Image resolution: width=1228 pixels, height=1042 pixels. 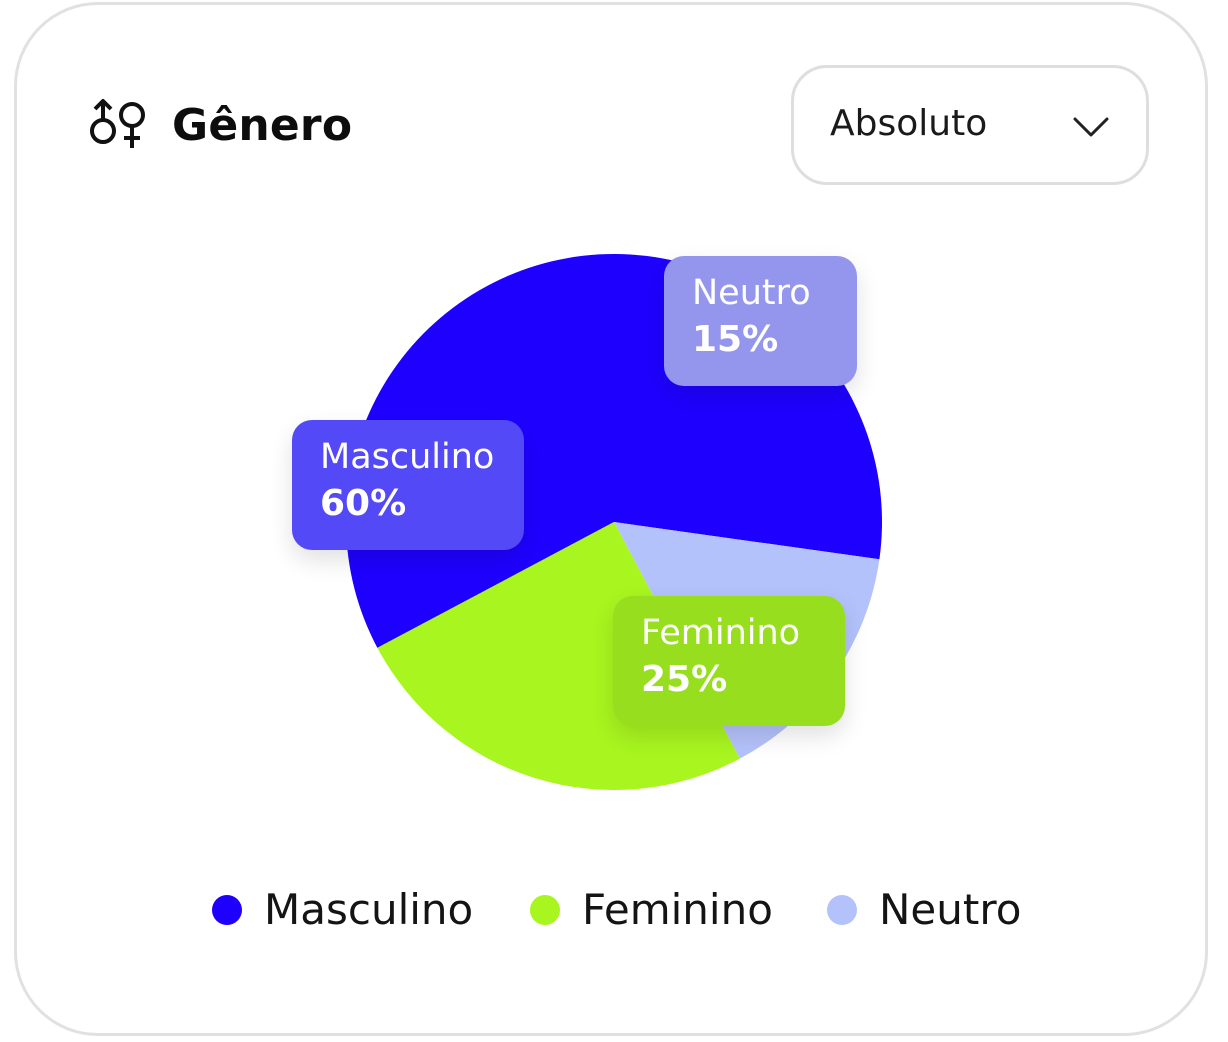 I want to click on legend-label-neutro: Neutro, so click(x=950, y=909).